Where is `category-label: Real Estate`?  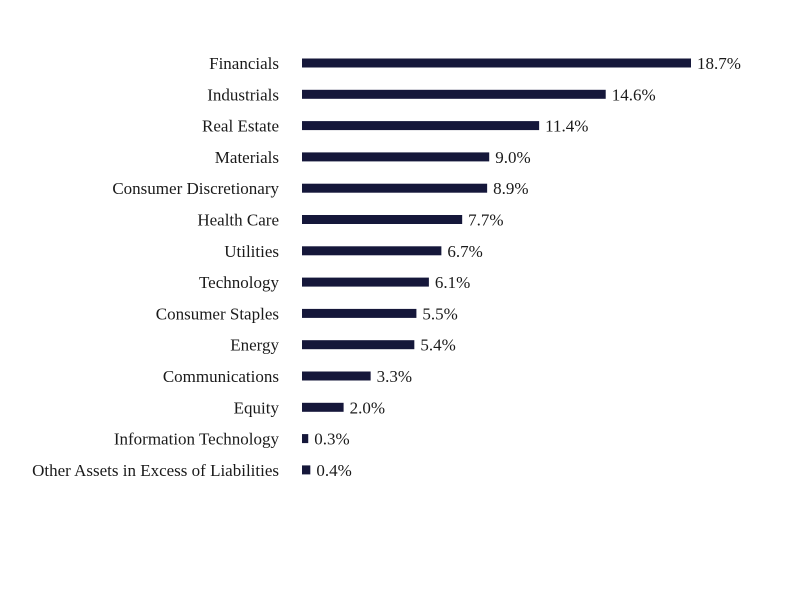
category-label: Real Estate is located at coordinates (240, 126).